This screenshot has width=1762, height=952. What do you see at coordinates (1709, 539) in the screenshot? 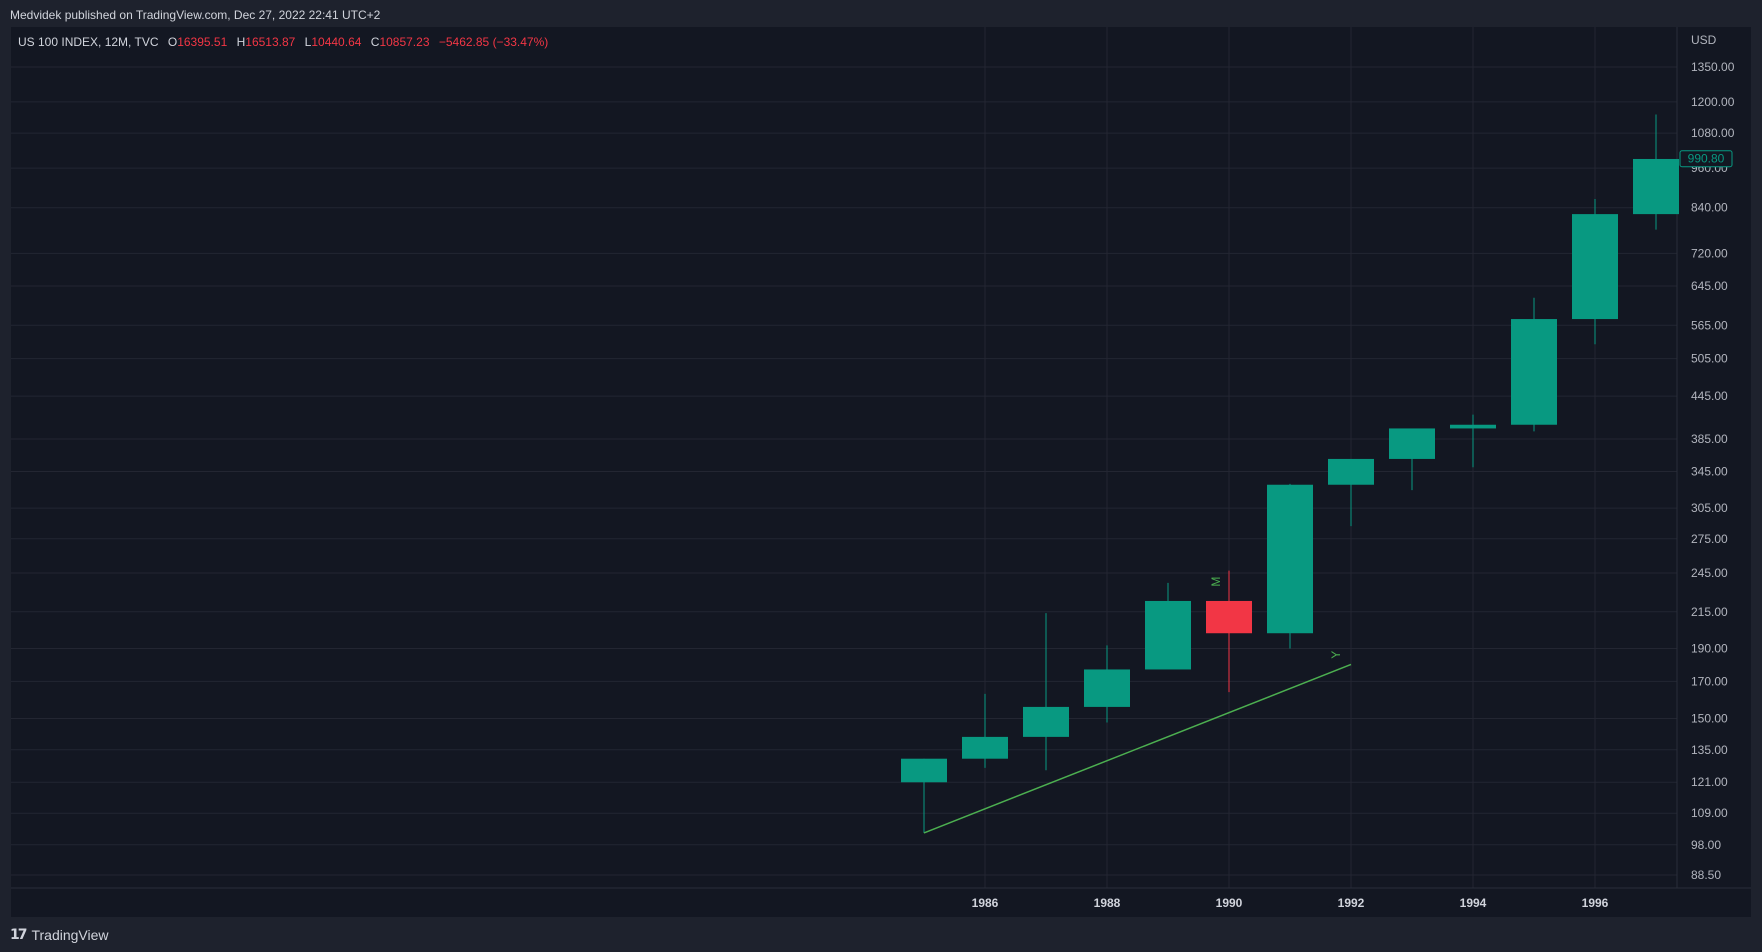
I see `price-tick-label: 275.00` at bounding box center [1709, 539].